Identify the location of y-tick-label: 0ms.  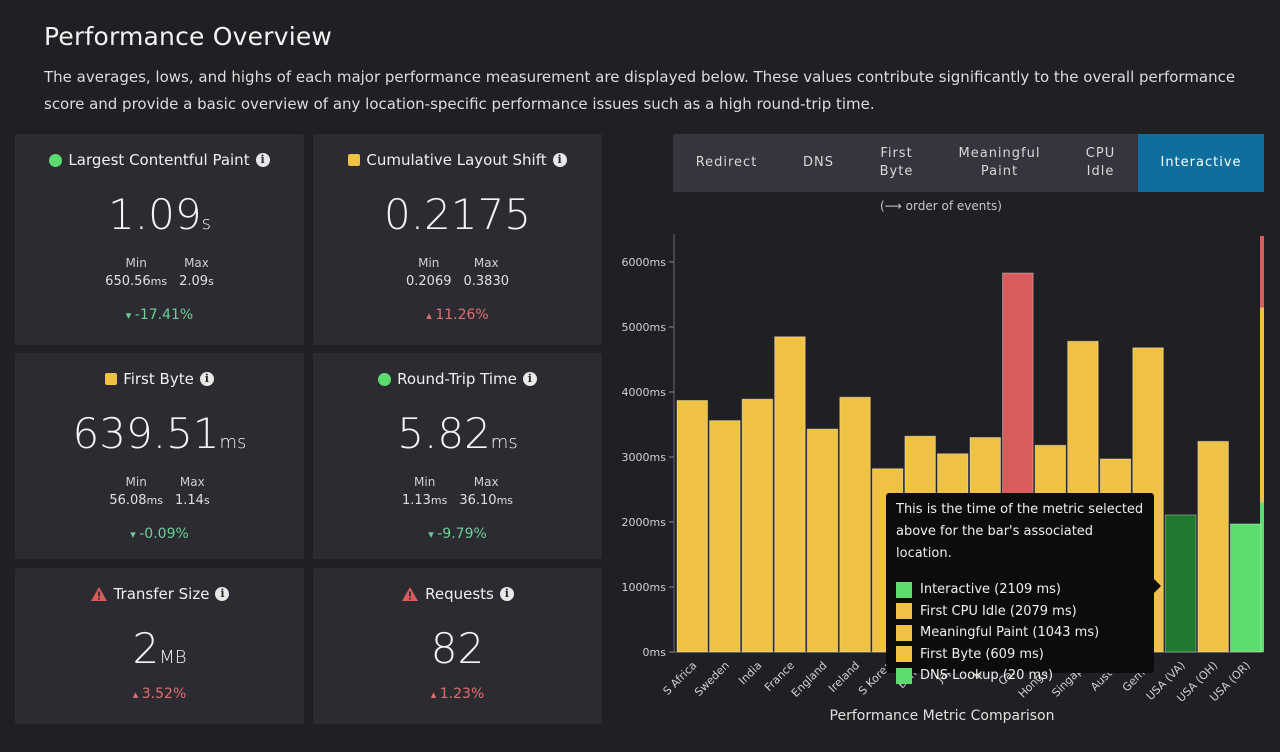
(655, 652).